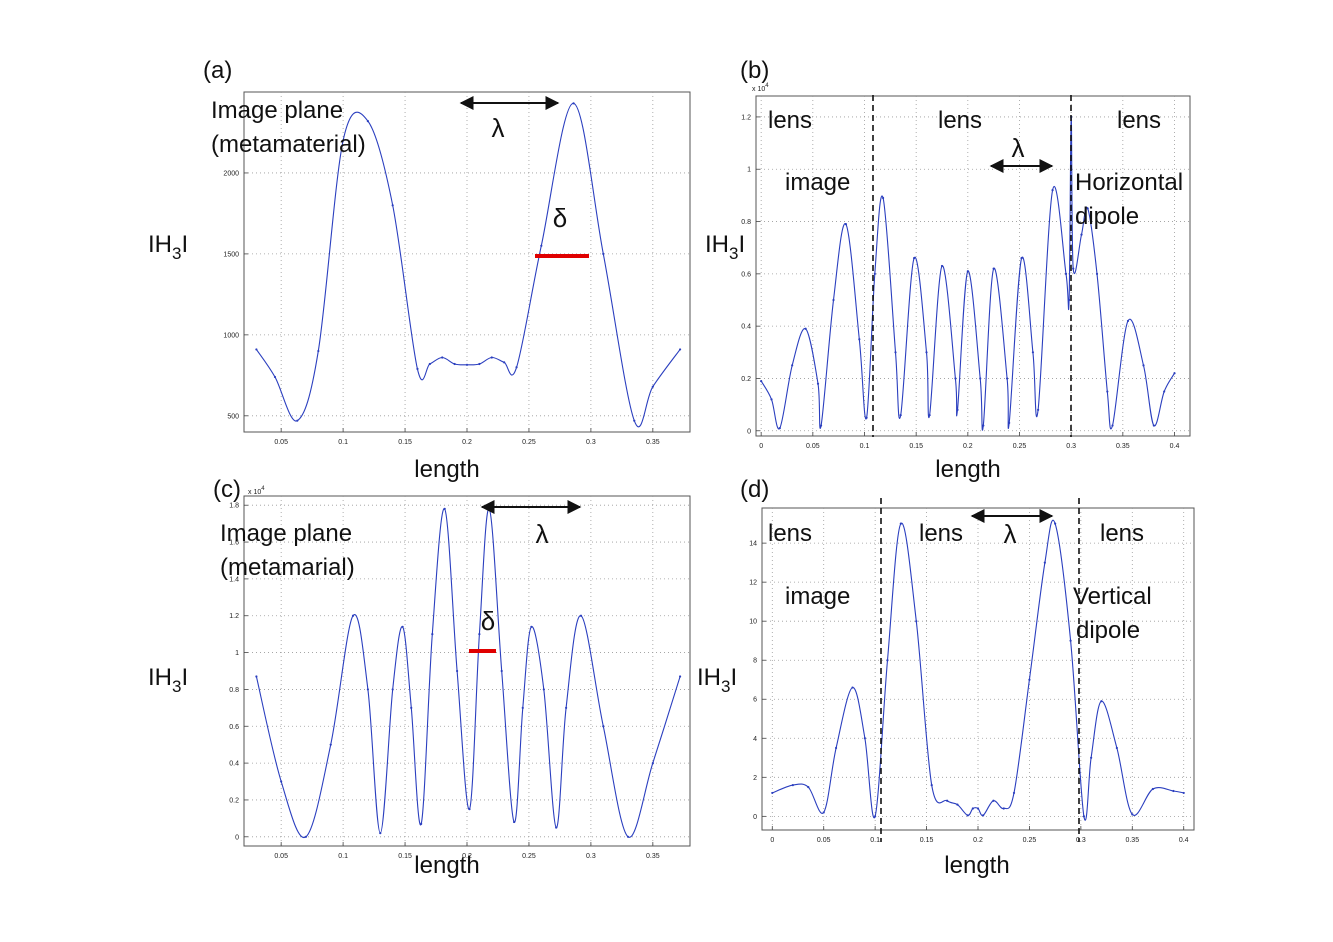  Describe the element at coordinates (754, 70) in the screenshot. I see `panel-label-b: (b)` at that location.